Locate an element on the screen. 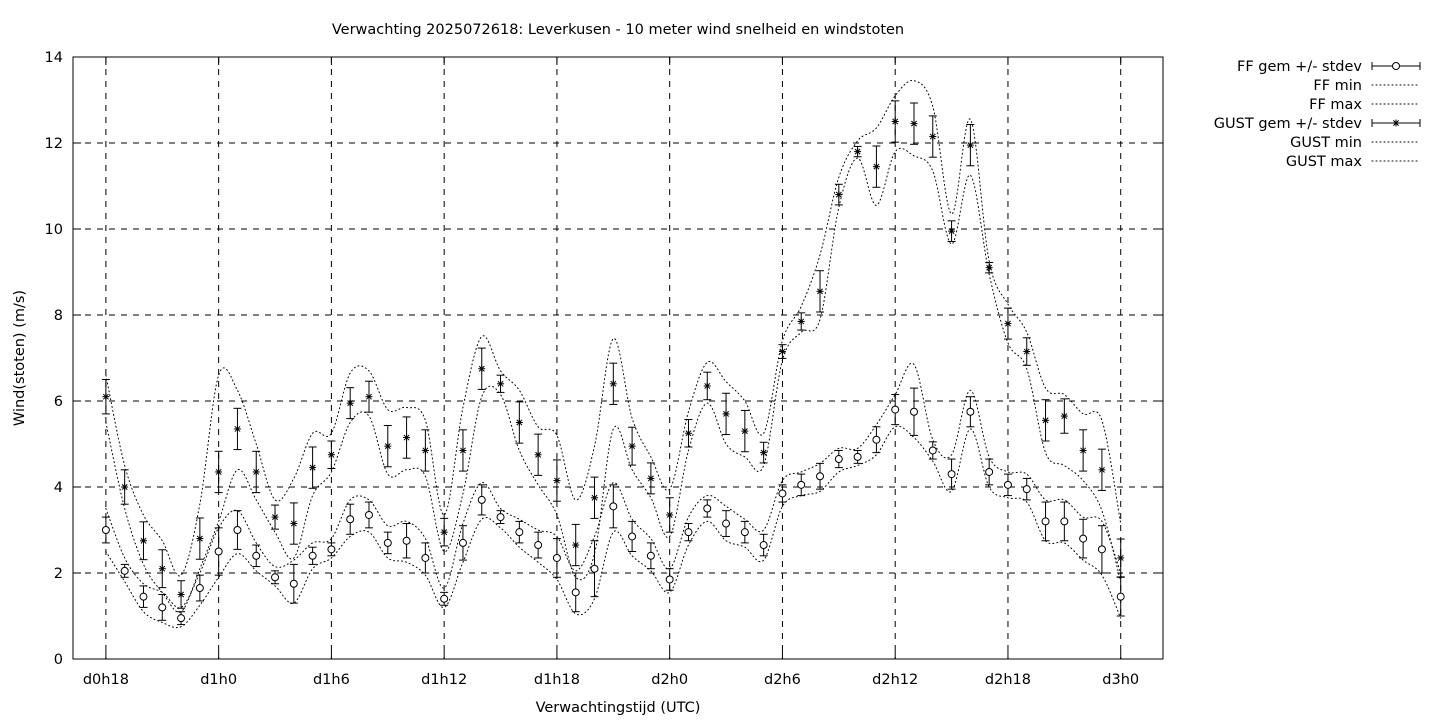 Image resolution: width=1440 pixels, height=724 pixels. x-tick-label: d2h0 is located at coordinates (669, 680).